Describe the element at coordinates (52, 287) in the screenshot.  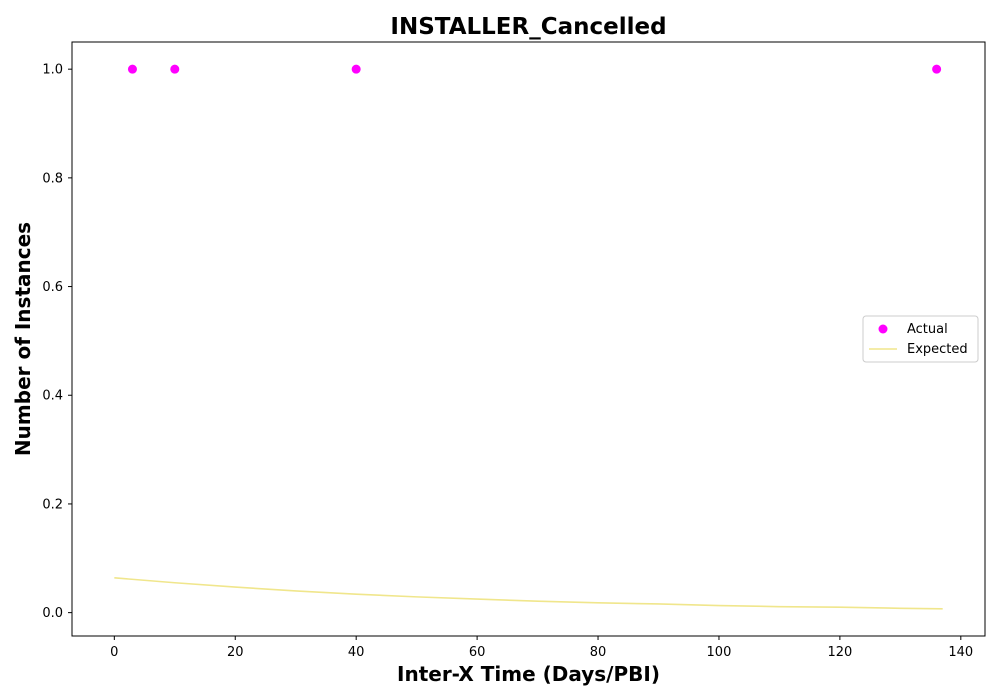
I see `y-tick-label: 0.6` at that location.